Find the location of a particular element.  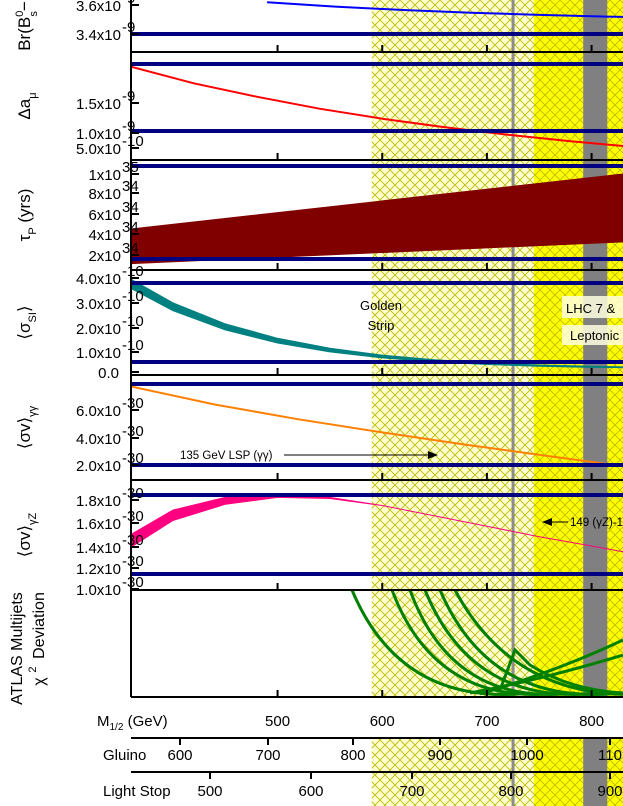

m-half-tick-label: 600 is located at coordinates (382, 721).